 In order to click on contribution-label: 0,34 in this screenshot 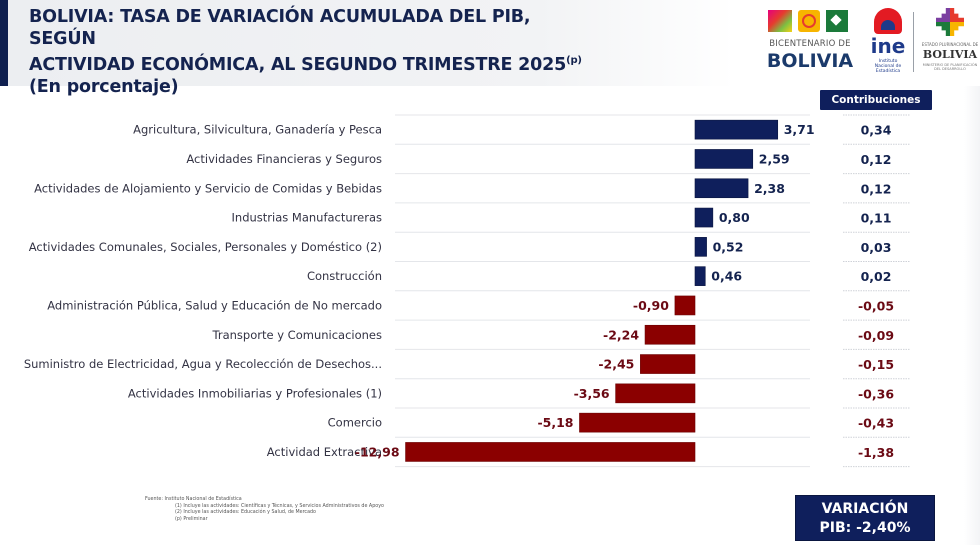, I will do `click(876, 130)`.